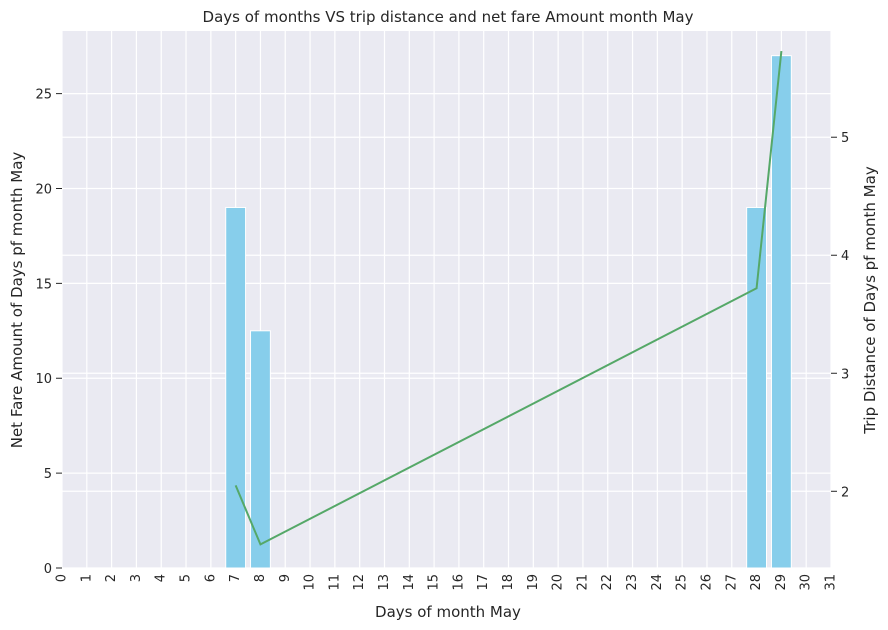 The height and width of the screenshot is (630, 888). Describe the element at coordinates (136, 578) in the screenshot. I see `x-tick-label: 3` at that location.